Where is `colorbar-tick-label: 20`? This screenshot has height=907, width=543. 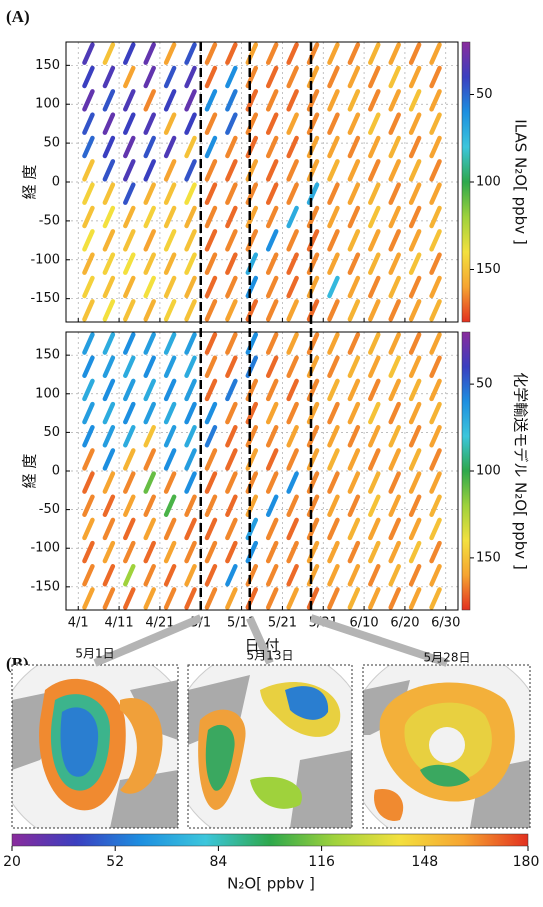
colorbar-tick-label: 20 is located at coordinates (12, 862).